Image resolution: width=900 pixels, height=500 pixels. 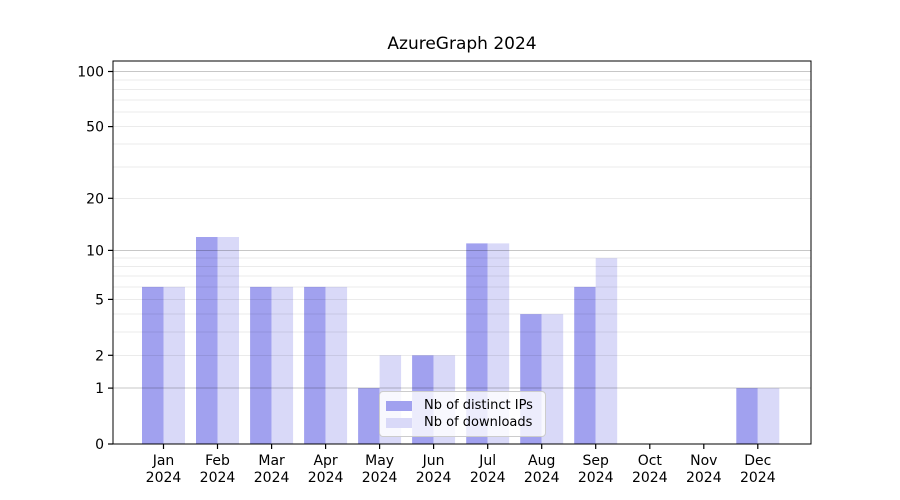 What do you see at coordinates (478, 405) in the screenshot?
I see `legend-label-distinct-ips: Nb of distinct IPs` at bounding box center [478, 405].